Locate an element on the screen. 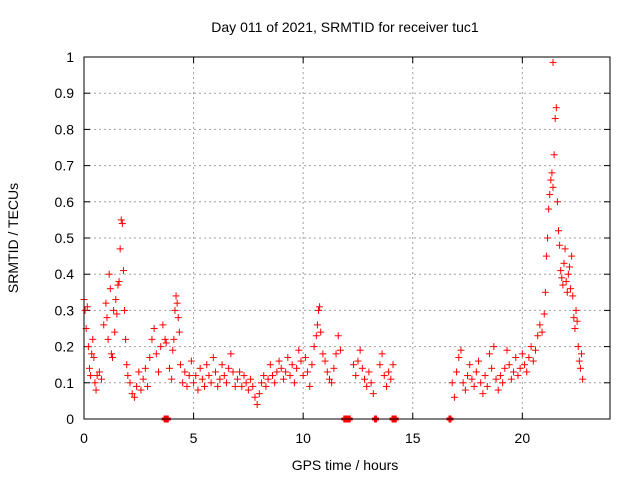 Image resolution: width=640 pixels, height=480 pixels. y-tick-label: 0.7 is located at coordinates (65, 166).